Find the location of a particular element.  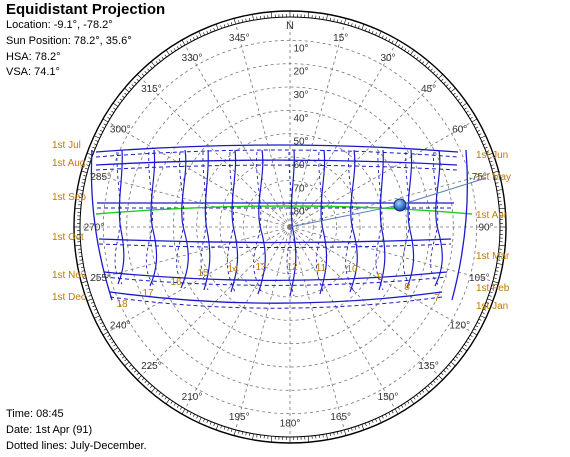

hour-label: 17 is located at coordinates (148, 293).